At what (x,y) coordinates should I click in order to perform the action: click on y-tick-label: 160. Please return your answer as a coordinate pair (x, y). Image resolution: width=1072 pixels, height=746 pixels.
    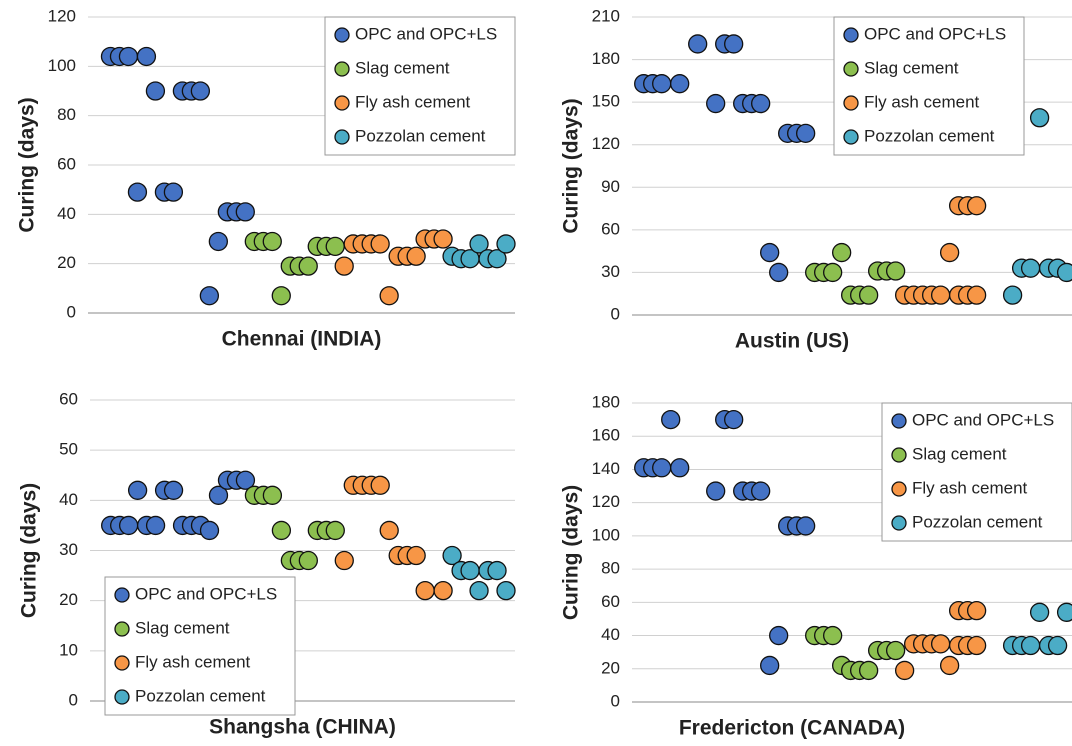
    Looking at the image, I should click on (606, 435).